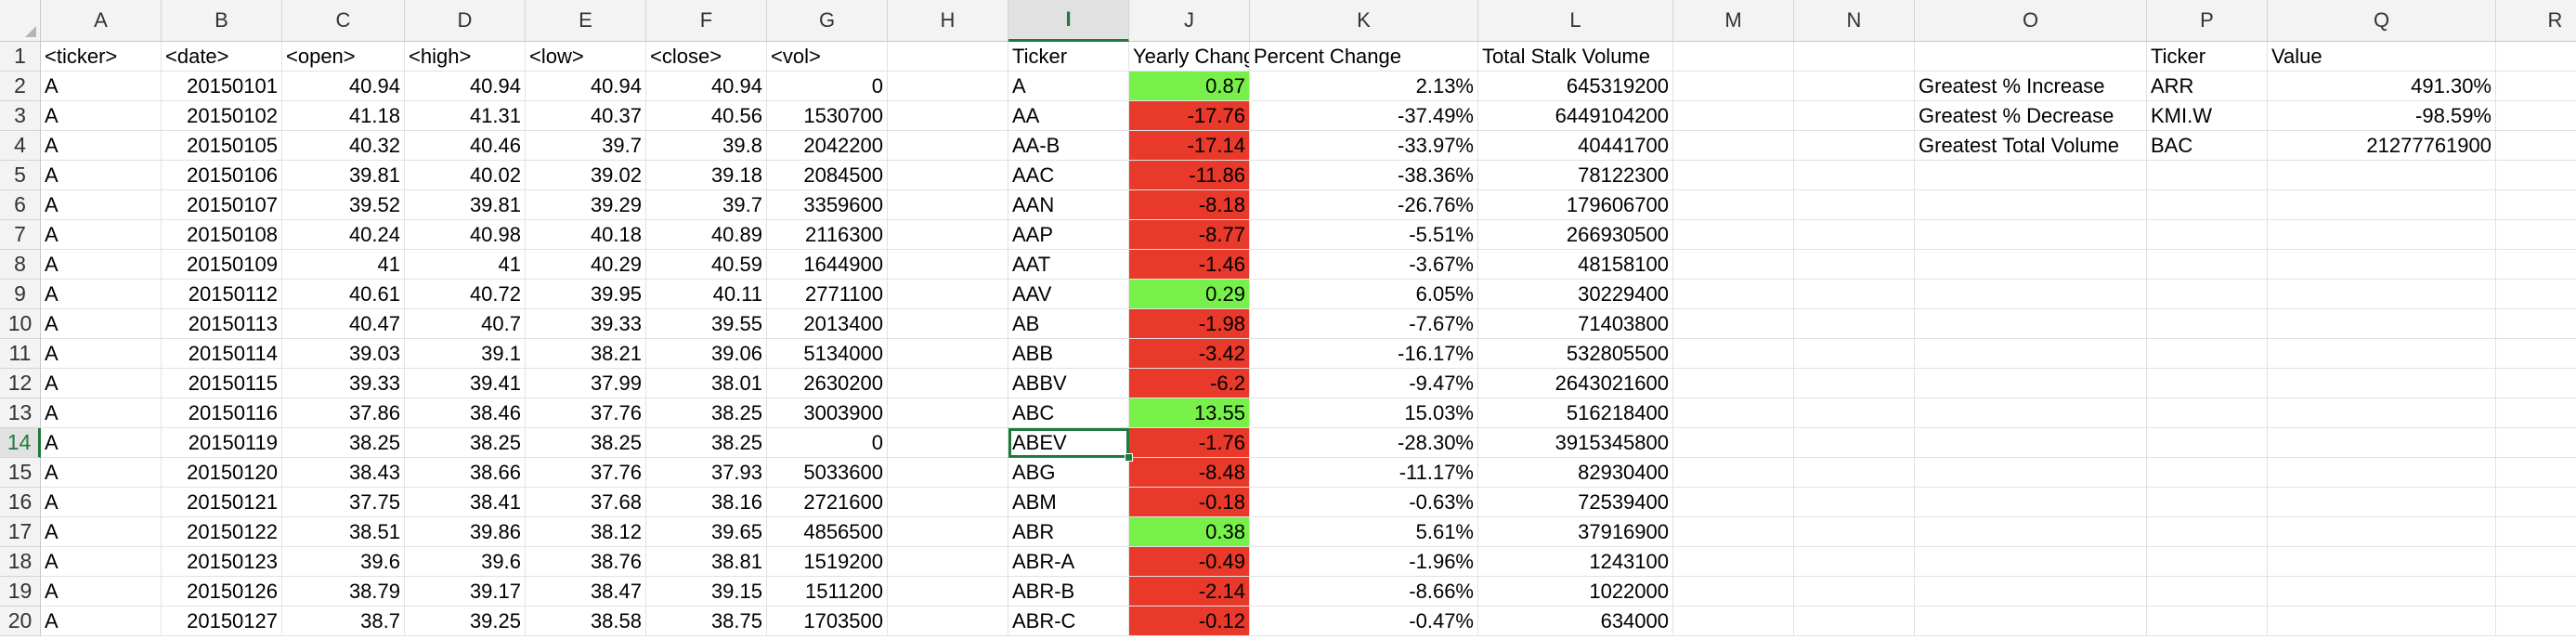  Describe the element at coordinates (2382, 413) in the screenshot. I see `cell-q13` at that location.